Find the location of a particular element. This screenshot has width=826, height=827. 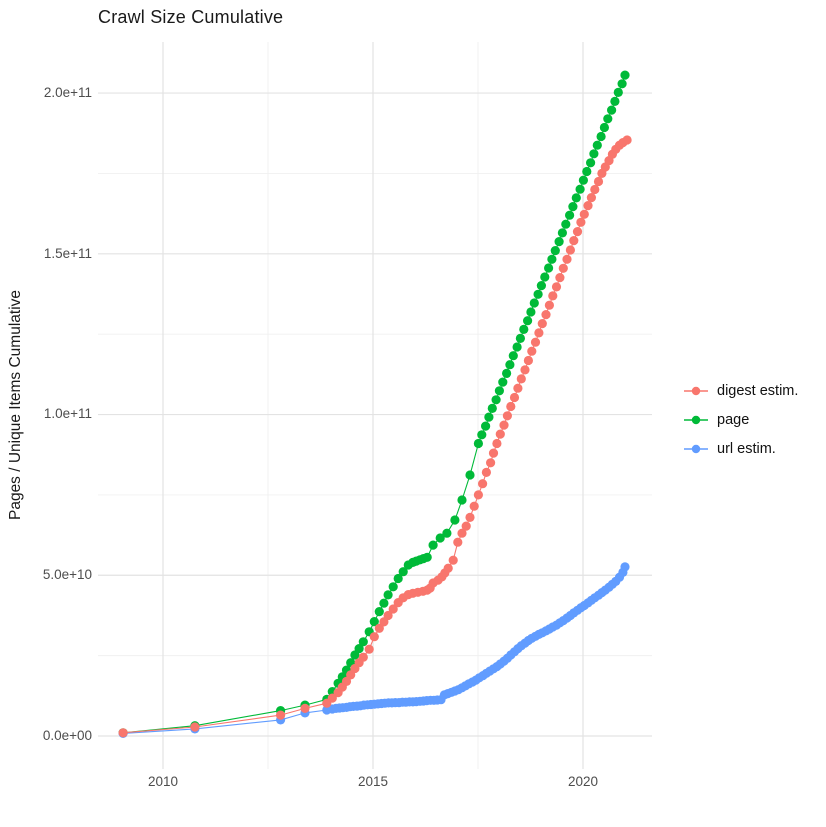

legend-item-label: url estim. is located at coordinates (746, 449).